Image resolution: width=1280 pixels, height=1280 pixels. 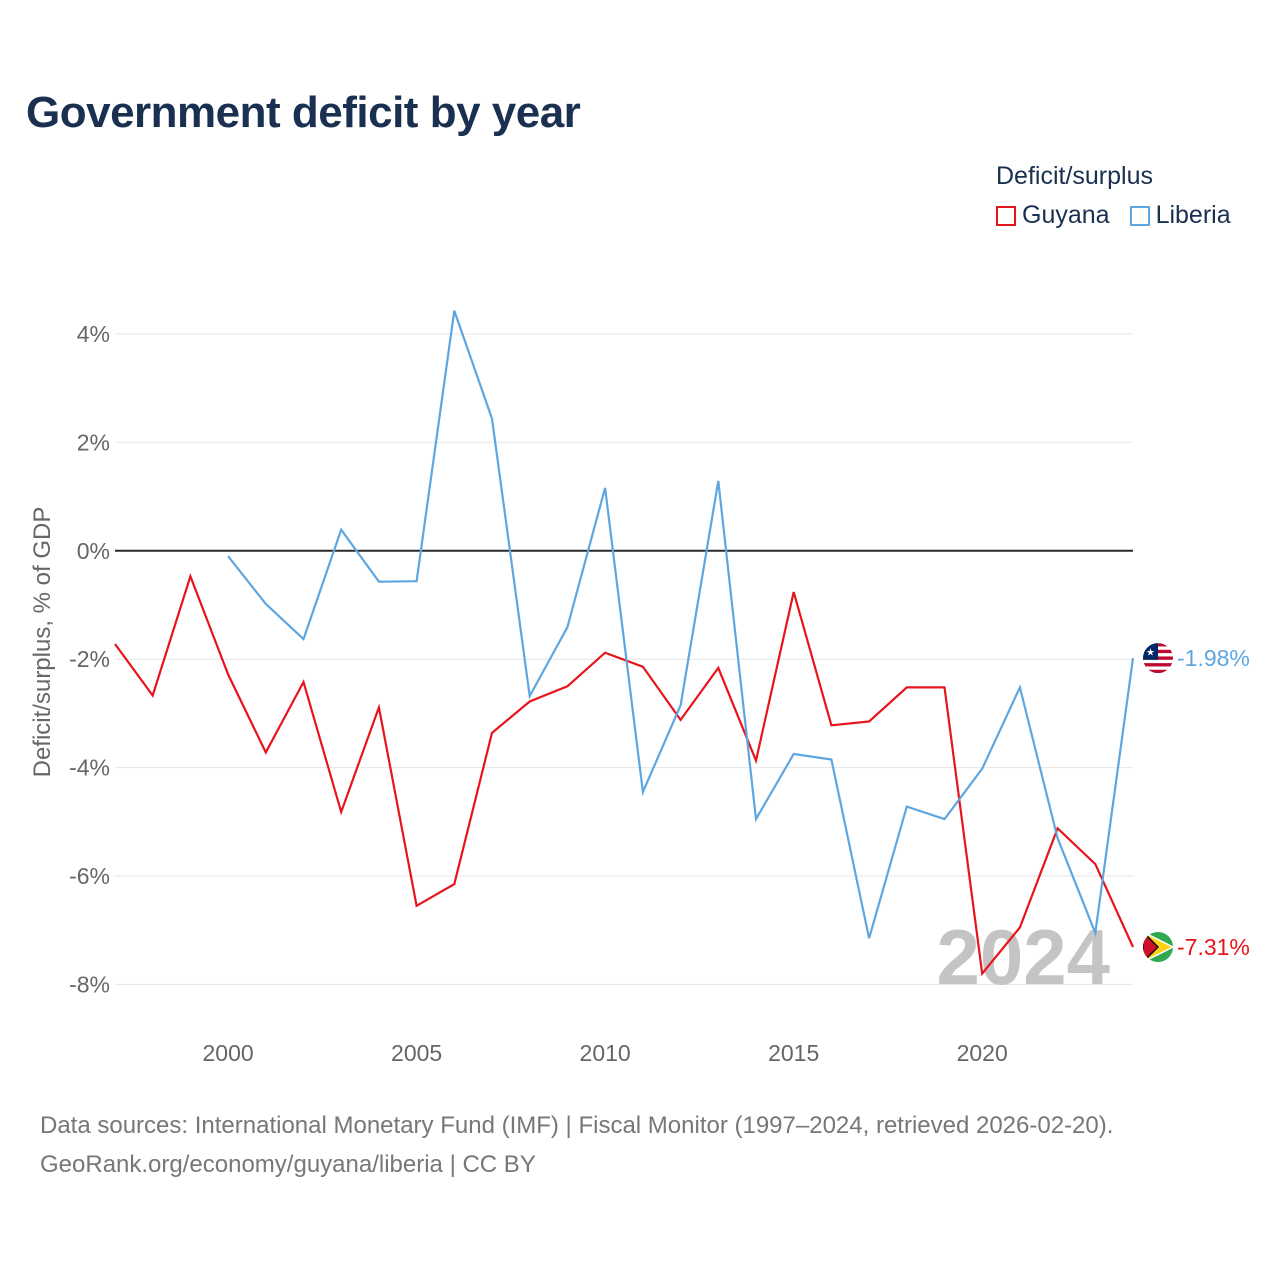 I want to click on legend-item-liberia: Liberia, so click(x=1180, y=215).